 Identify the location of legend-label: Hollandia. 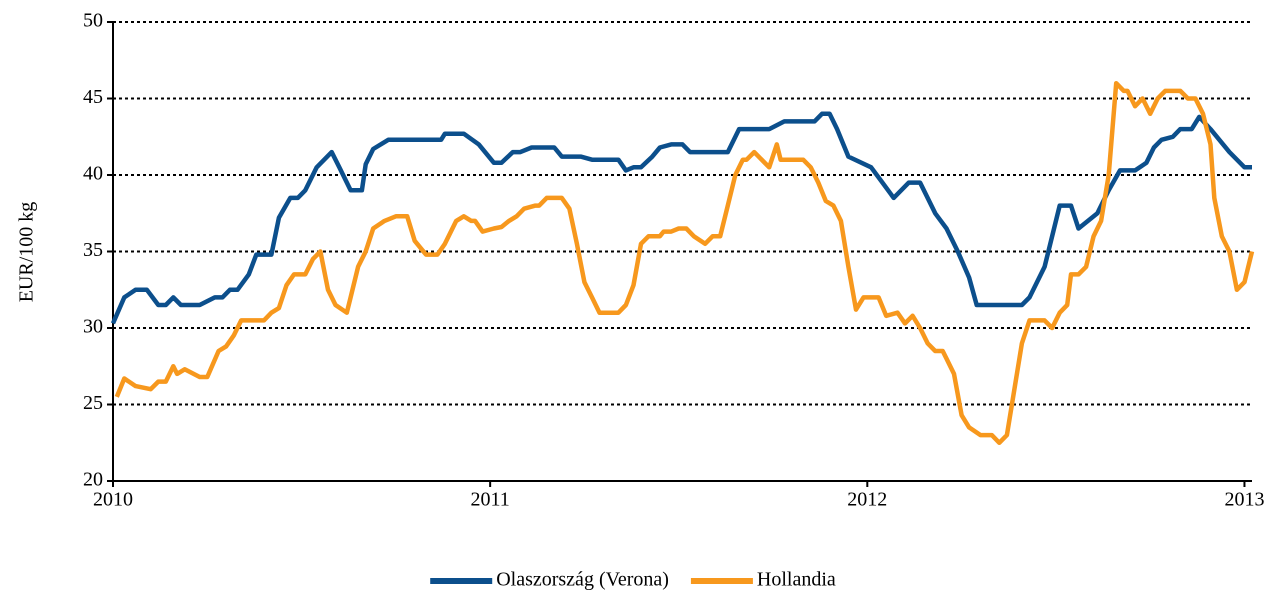
(796, 580).